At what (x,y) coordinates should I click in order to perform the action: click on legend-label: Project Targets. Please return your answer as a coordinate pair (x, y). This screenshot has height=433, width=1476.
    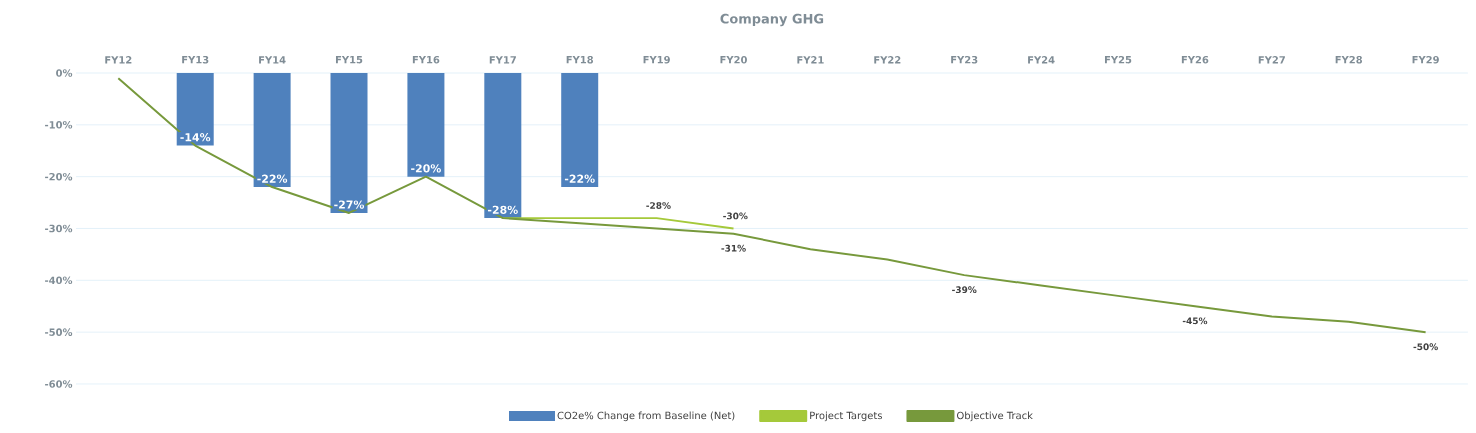
    Looking at the image, I should click on (846, 416).